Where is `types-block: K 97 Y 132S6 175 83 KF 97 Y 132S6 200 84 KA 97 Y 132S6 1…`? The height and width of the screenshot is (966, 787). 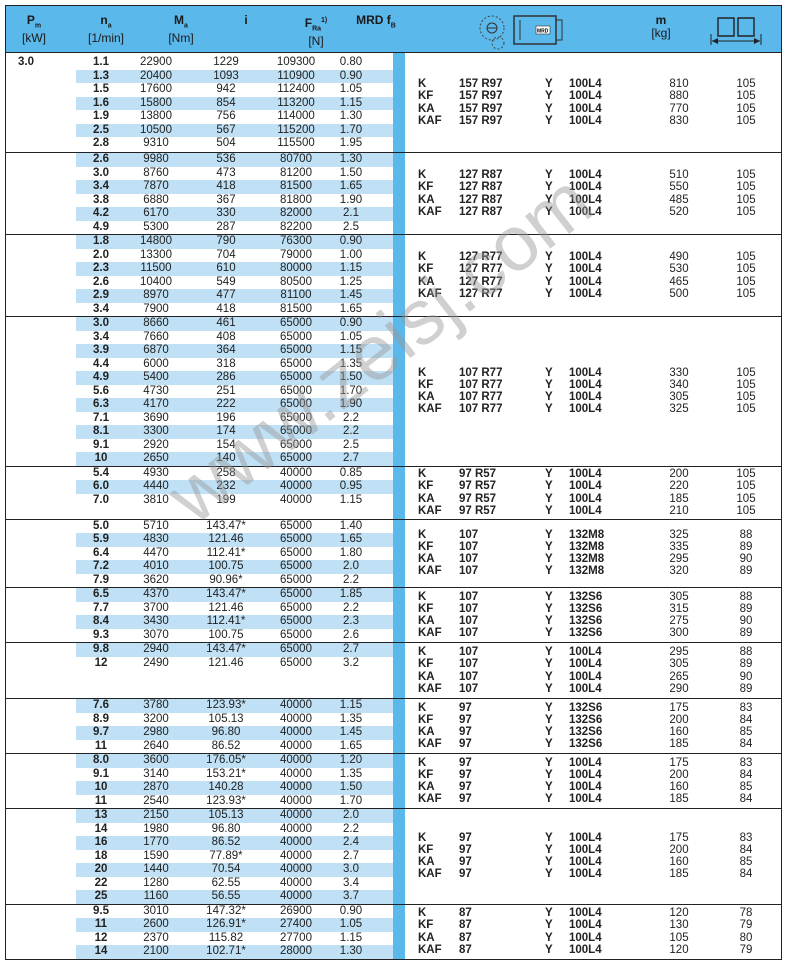
types-block: K 97 Y 132S6 175 83 KF 97 Y 132S6 200 84 KA 97 Y 132S6 1… is located at coordinates (593, 726).